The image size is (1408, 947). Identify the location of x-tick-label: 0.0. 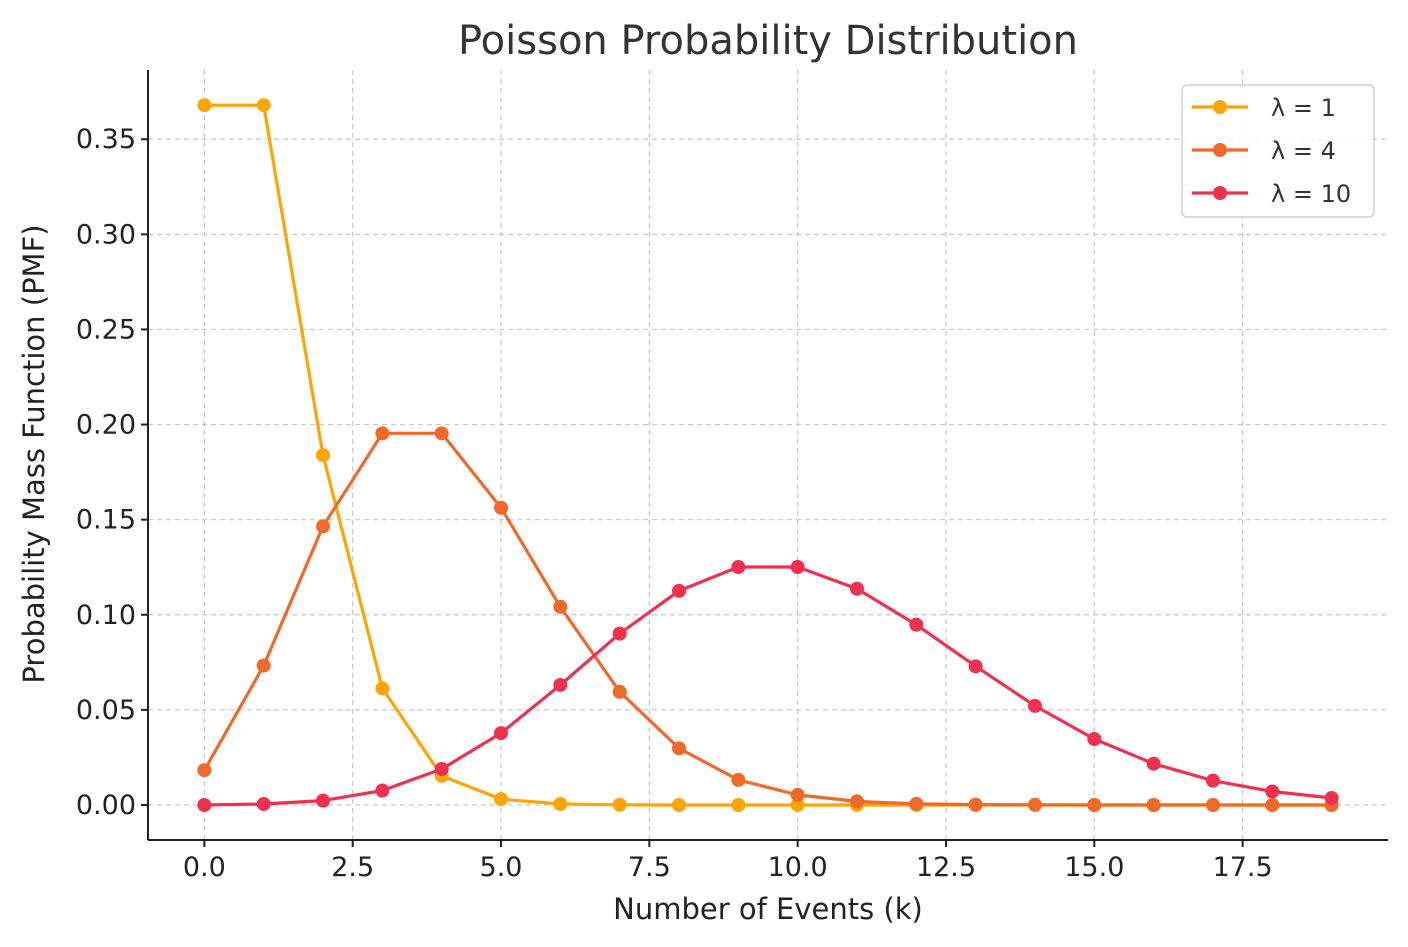
(204, 867).